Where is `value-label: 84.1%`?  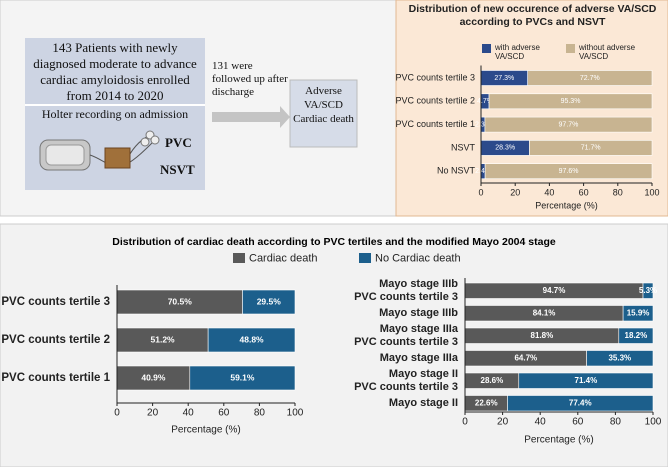 value-label: 84.1% is located at coordinates (544, 312).